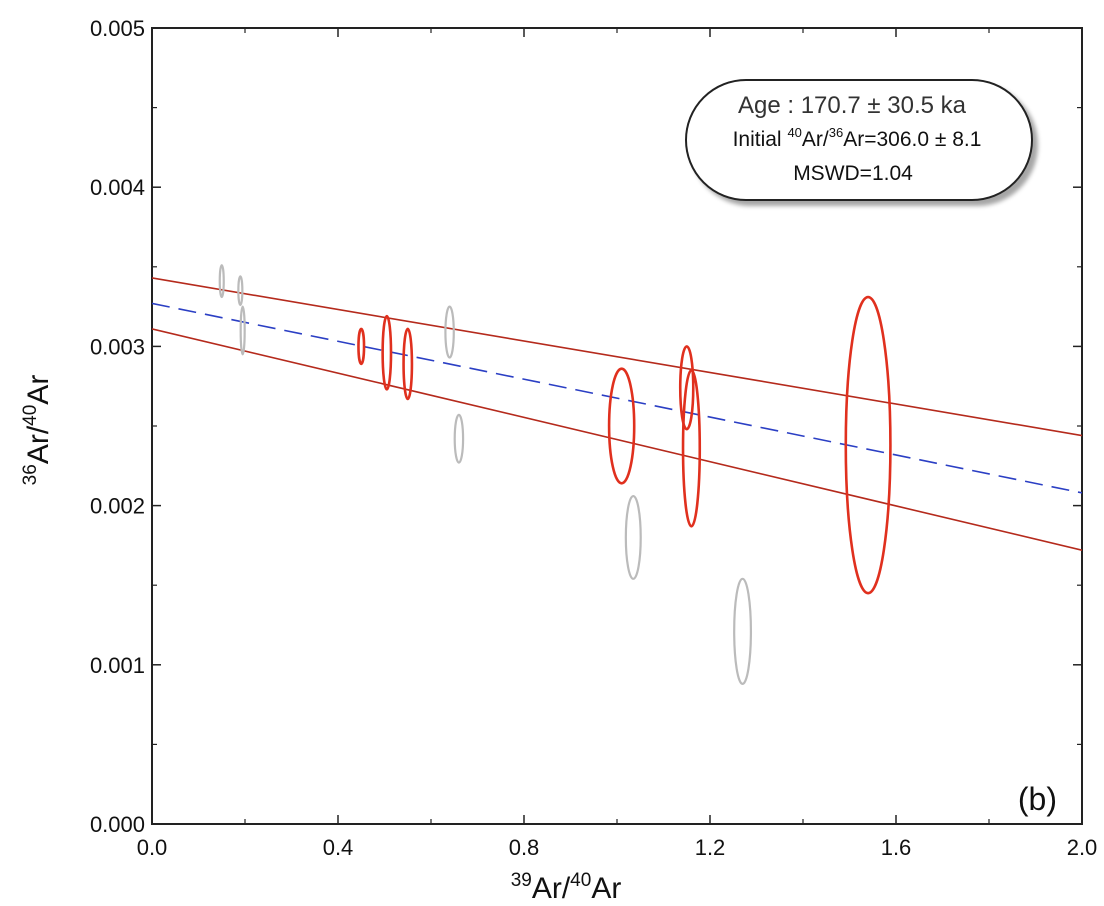 The height and width of the screenshot is (906, 1104). Describe the element at coordinates (30, 474) in the screenshot. I see `y-title-sup-36: 36` at that location.